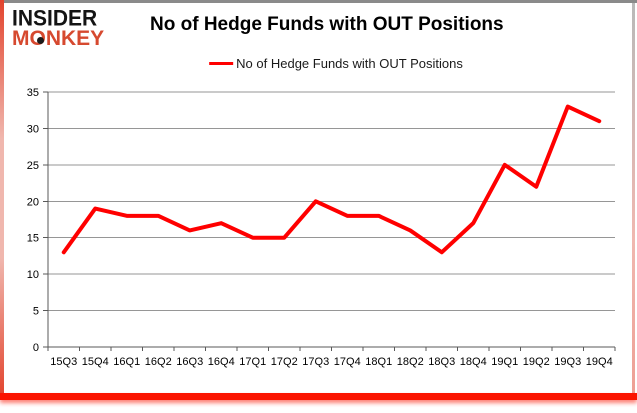 The height and width of the screenshot is (413, 637). What do you see at coordinates (221, 63) in the screenshot?
I see `legend-line-swatch` at bounding box center [221, 63].